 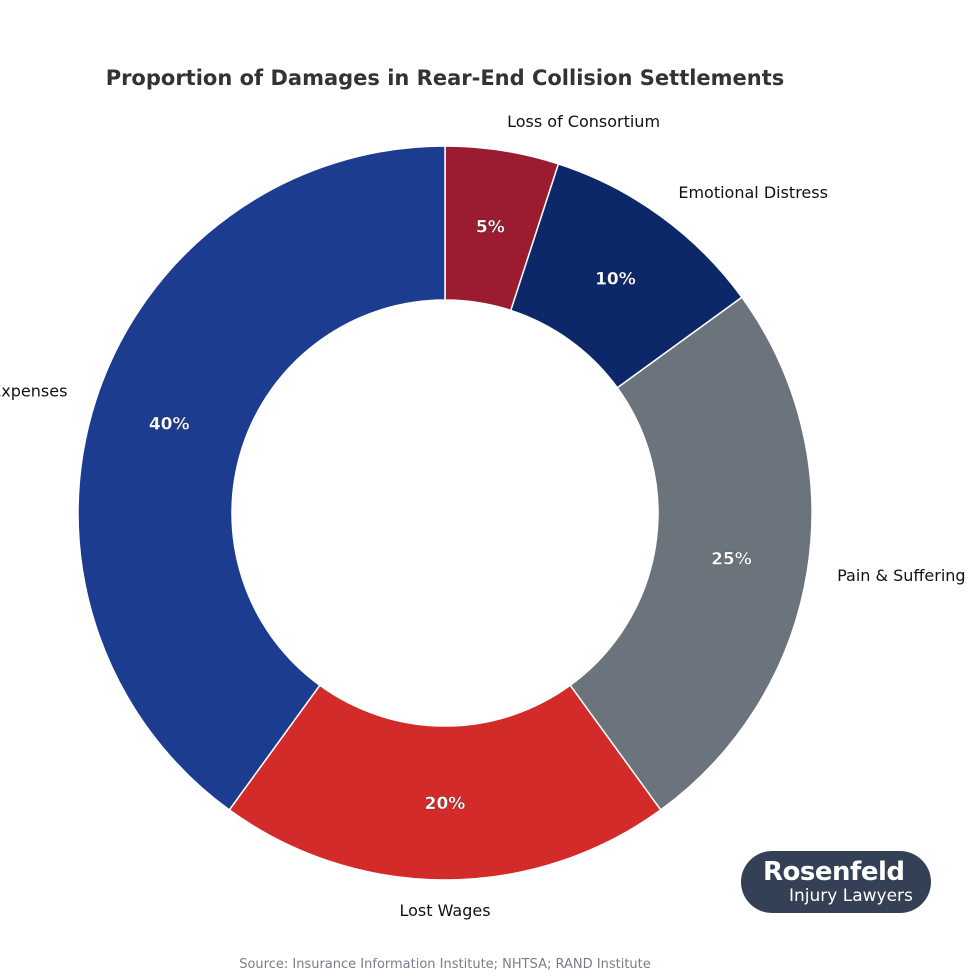 I want to click on value-label-loss-of-consortium: 5%, so click(x=490, y=228).